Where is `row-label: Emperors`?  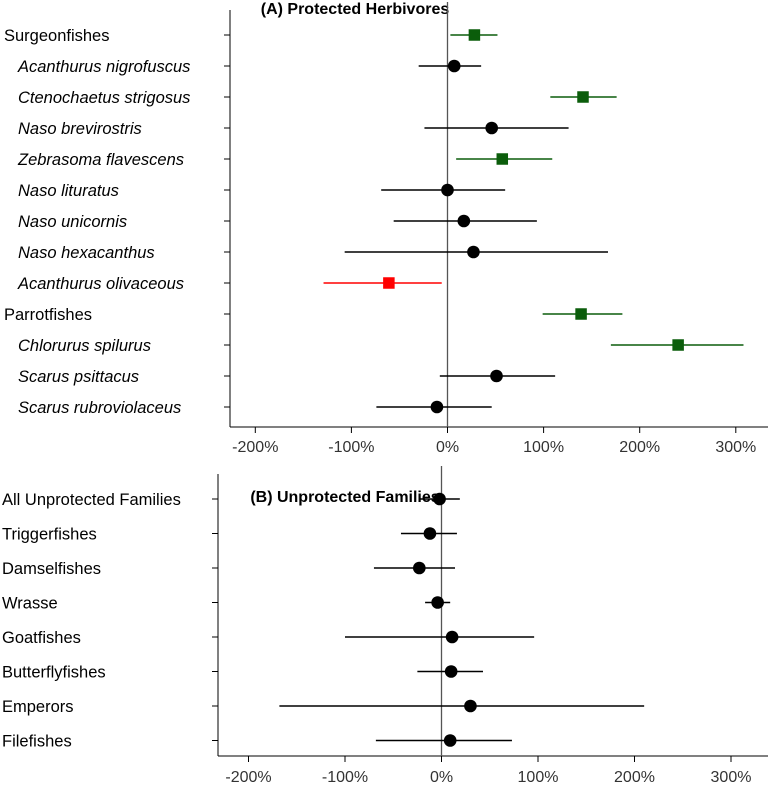
row-label: Emperors is located at coordinates (38, 707).